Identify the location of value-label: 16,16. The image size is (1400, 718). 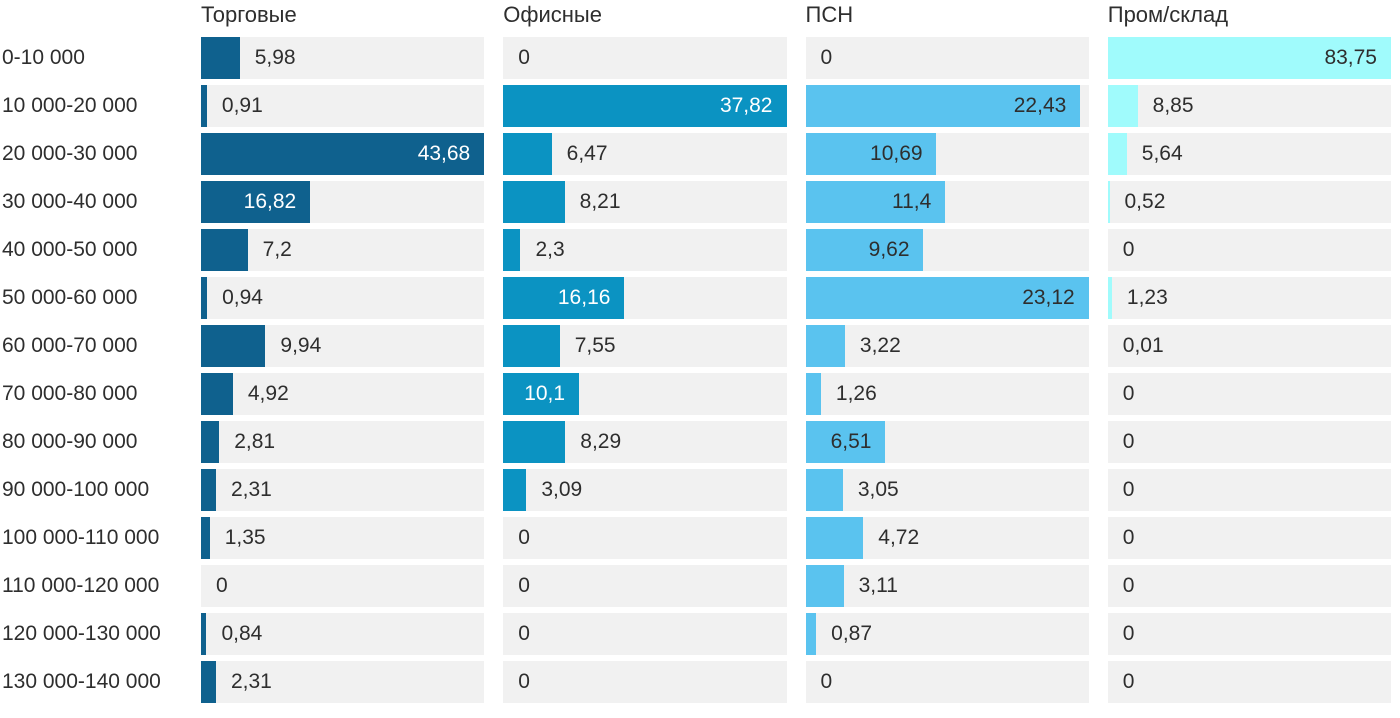
(584, 297).